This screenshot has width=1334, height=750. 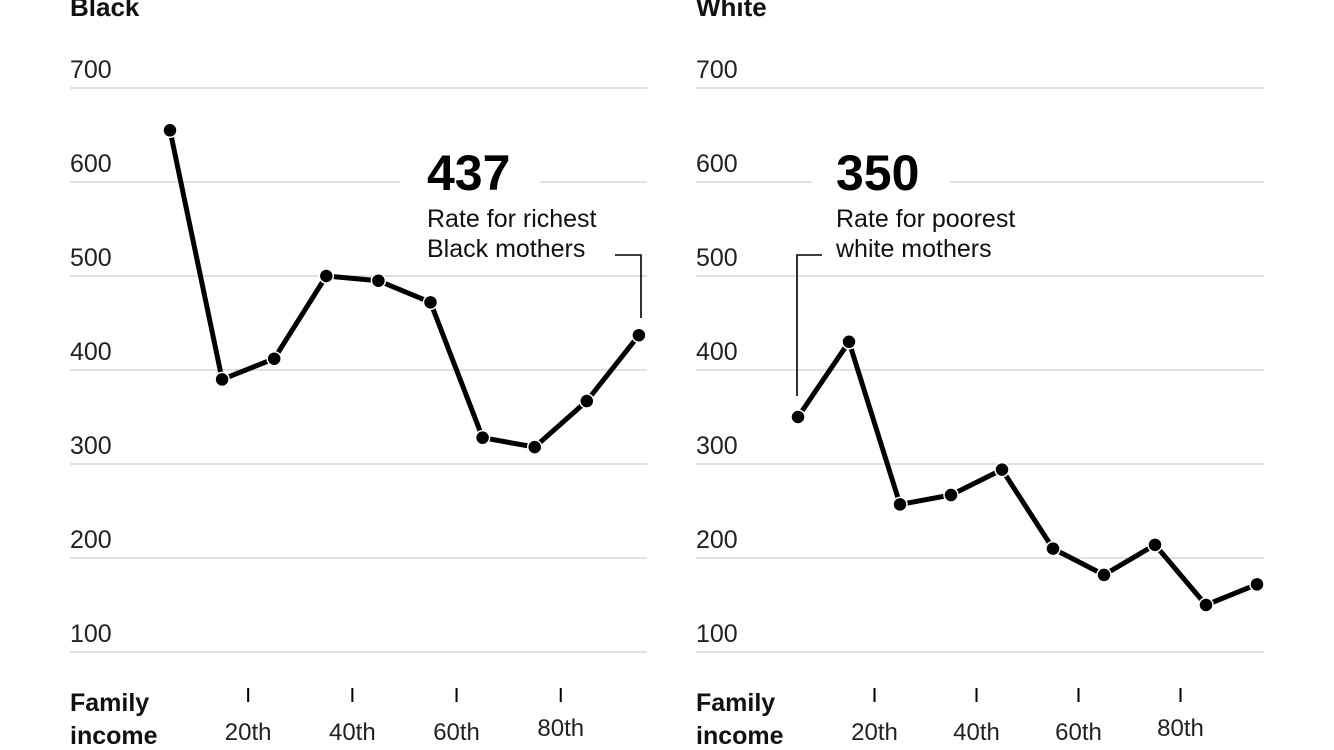 I want to click on annotation-text: Rate for richest, so click(x=512, y=219).